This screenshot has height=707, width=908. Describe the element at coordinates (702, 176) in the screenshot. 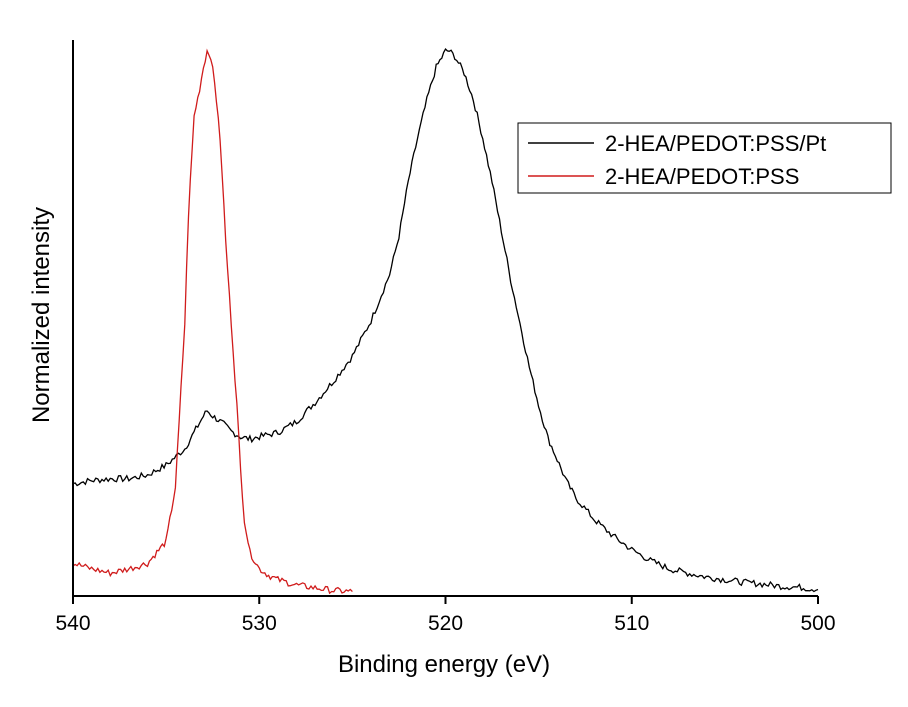

I see `legend-label-series-2: 2-HEA/PEDOT:PSS` at that location.